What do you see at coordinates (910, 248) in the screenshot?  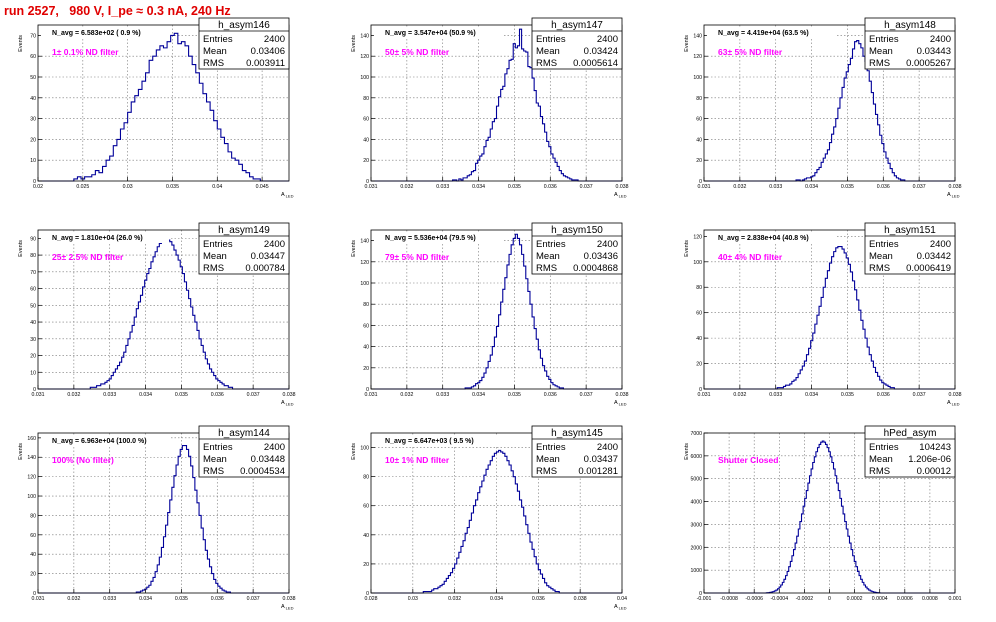 I see `stats-box-frame` at bounding box center [910, 248].